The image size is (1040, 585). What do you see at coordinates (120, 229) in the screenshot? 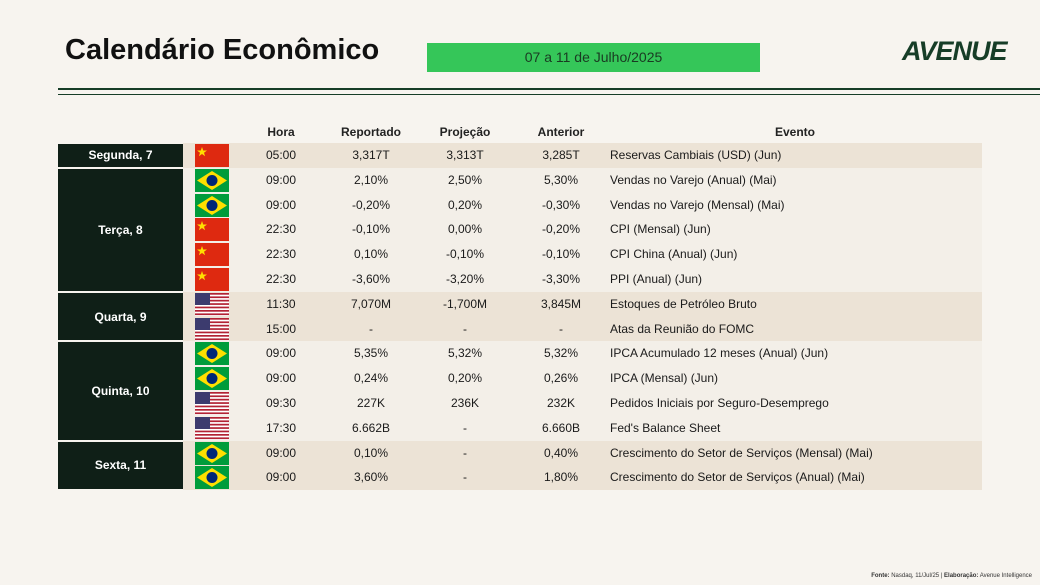
I see `day-label: Terça, 8` at bounding box center [120, 229].